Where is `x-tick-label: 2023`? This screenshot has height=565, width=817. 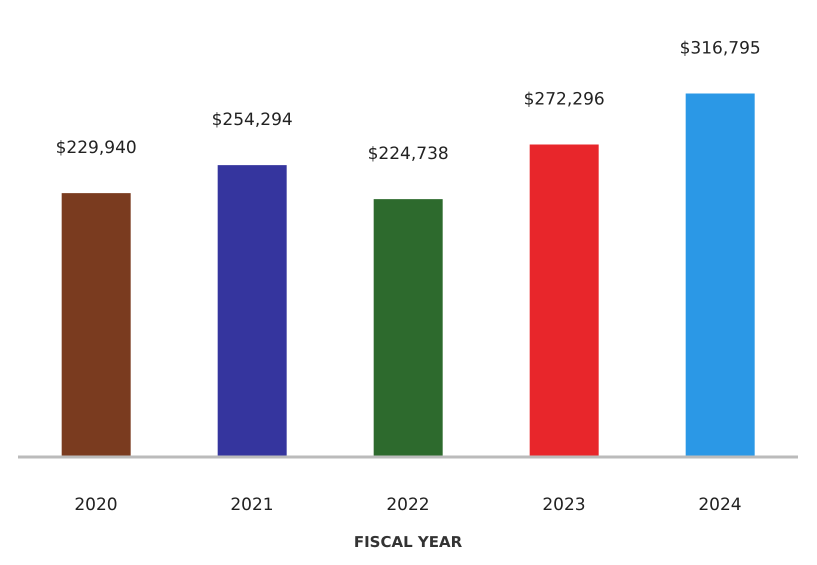 x-tick-label: 2023 is located at coordinates (564, 505).